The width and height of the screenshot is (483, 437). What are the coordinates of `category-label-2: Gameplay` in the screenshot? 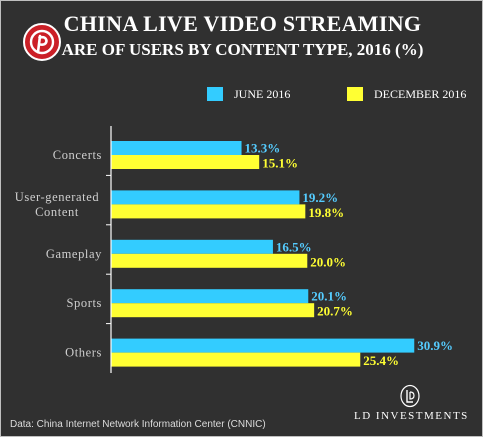 It's located at (74, 254).